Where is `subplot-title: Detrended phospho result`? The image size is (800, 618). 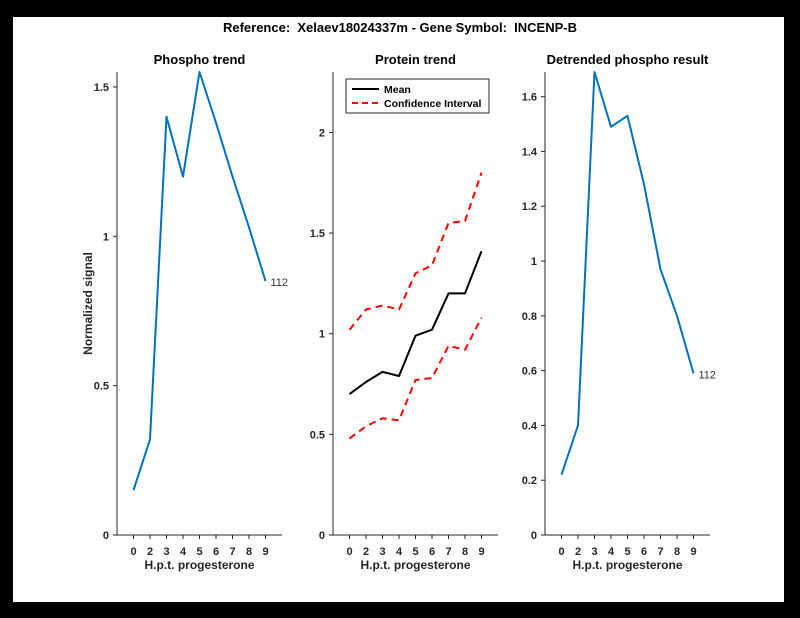 subplot-title: Detrended phospho result is located at coordinates (628, 59).